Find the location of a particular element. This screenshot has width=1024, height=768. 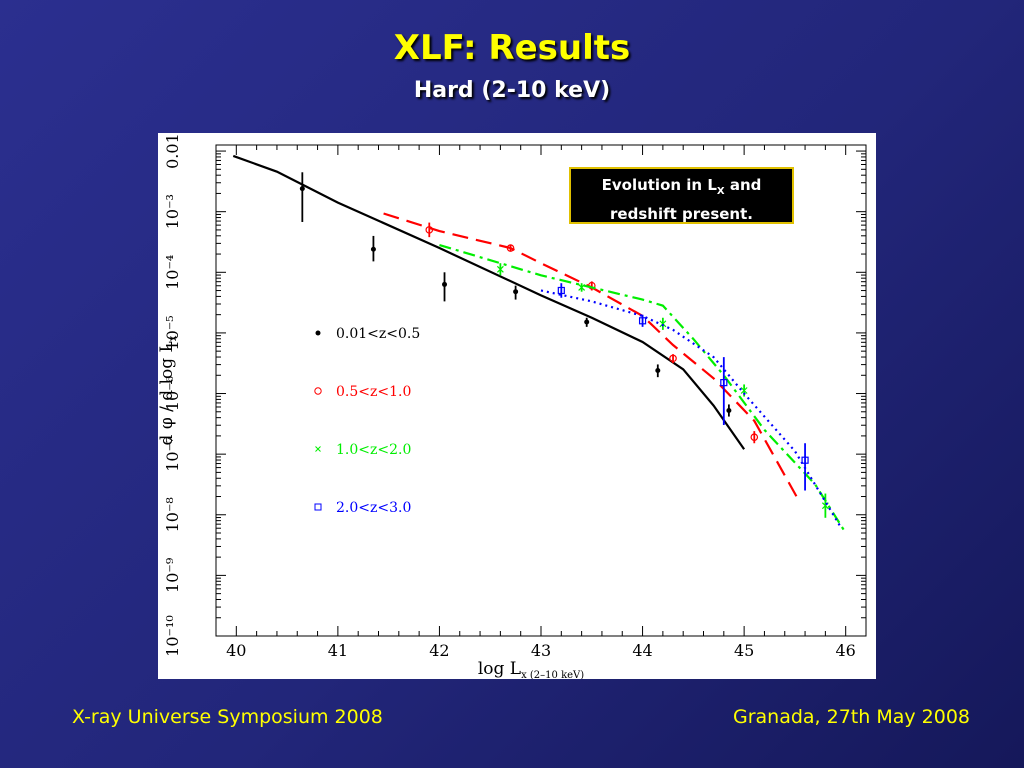

x-tick-label: 44 is located at coordinates (642, 650).